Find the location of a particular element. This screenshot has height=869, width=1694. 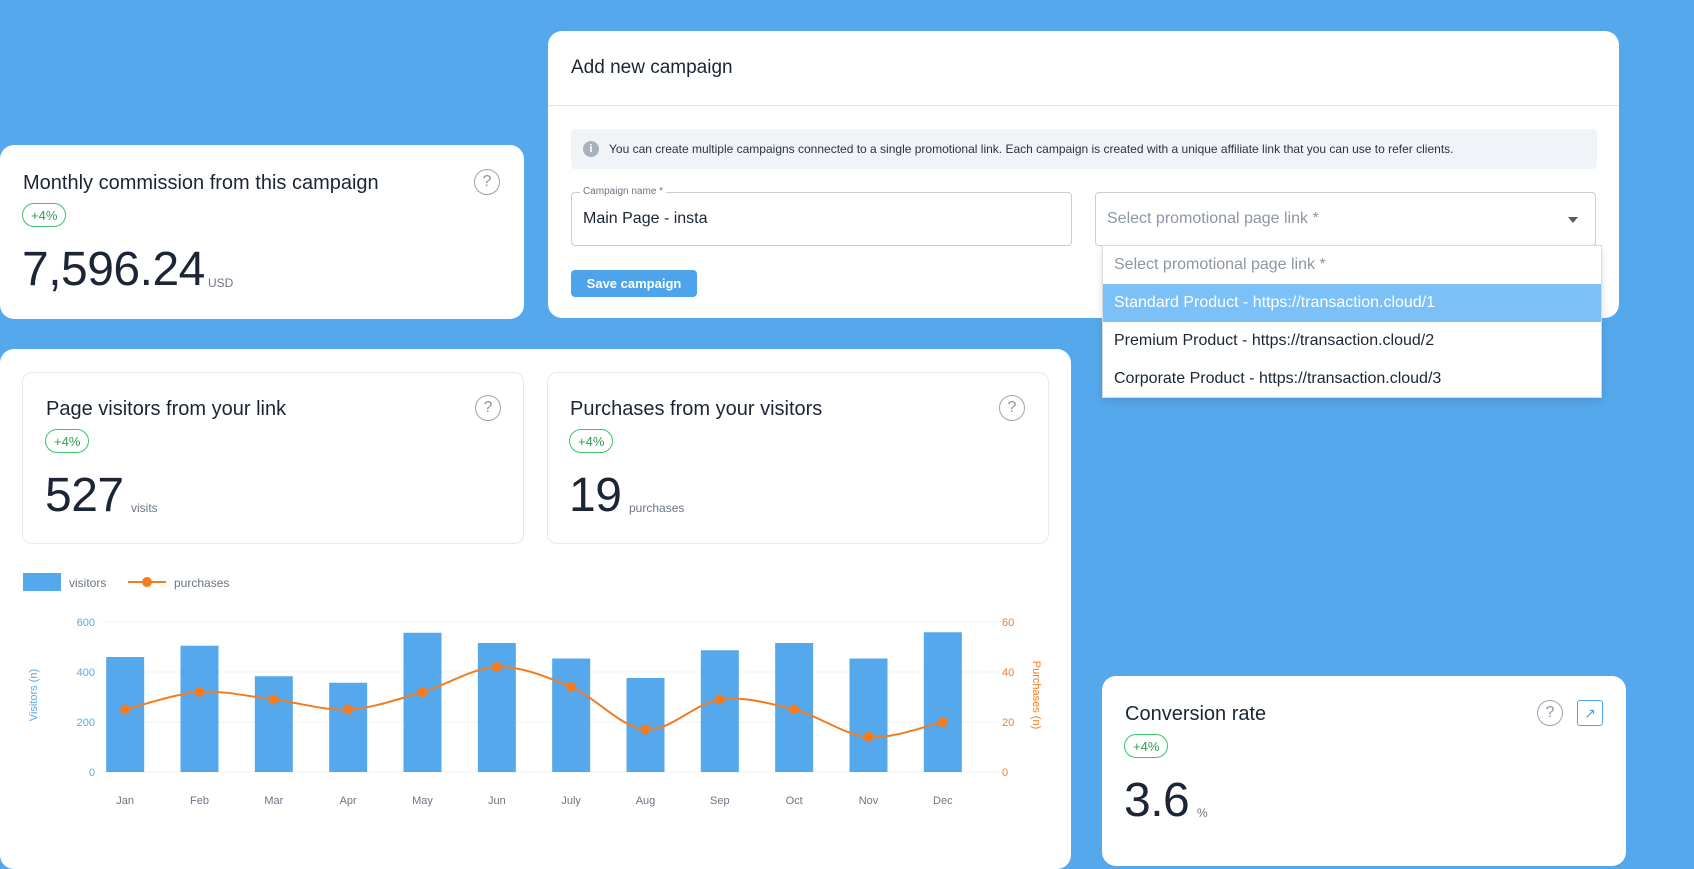

legend-visitors-swatch is located at coordinates (42, 582).